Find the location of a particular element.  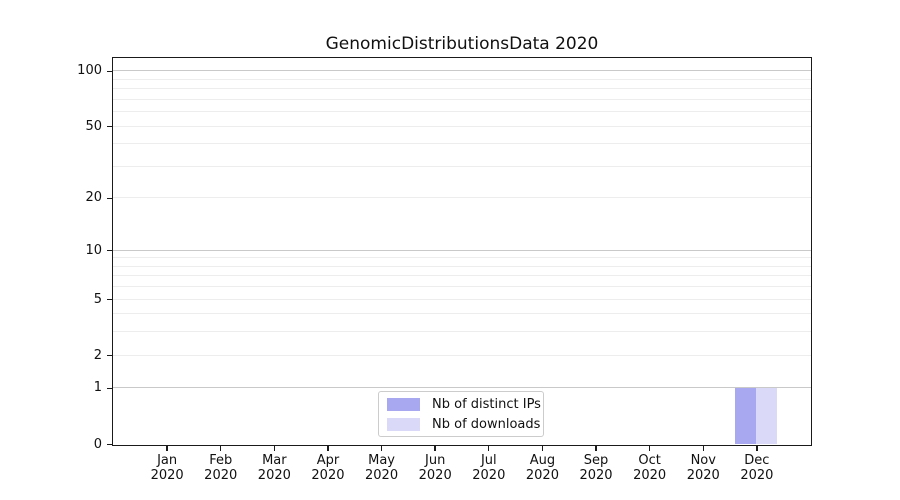

x-axis-tick-label: Oct 2020 is located at coordinates (650, 468).